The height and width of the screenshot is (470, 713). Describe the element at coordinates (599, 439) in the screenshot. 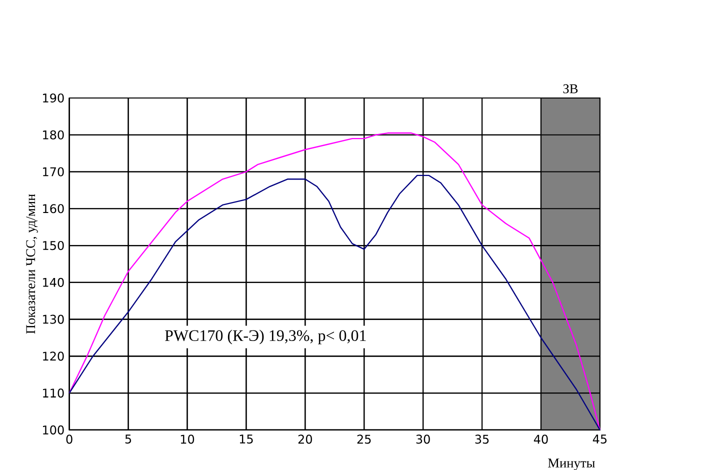

I see `x-tick-label: 45` at that location.